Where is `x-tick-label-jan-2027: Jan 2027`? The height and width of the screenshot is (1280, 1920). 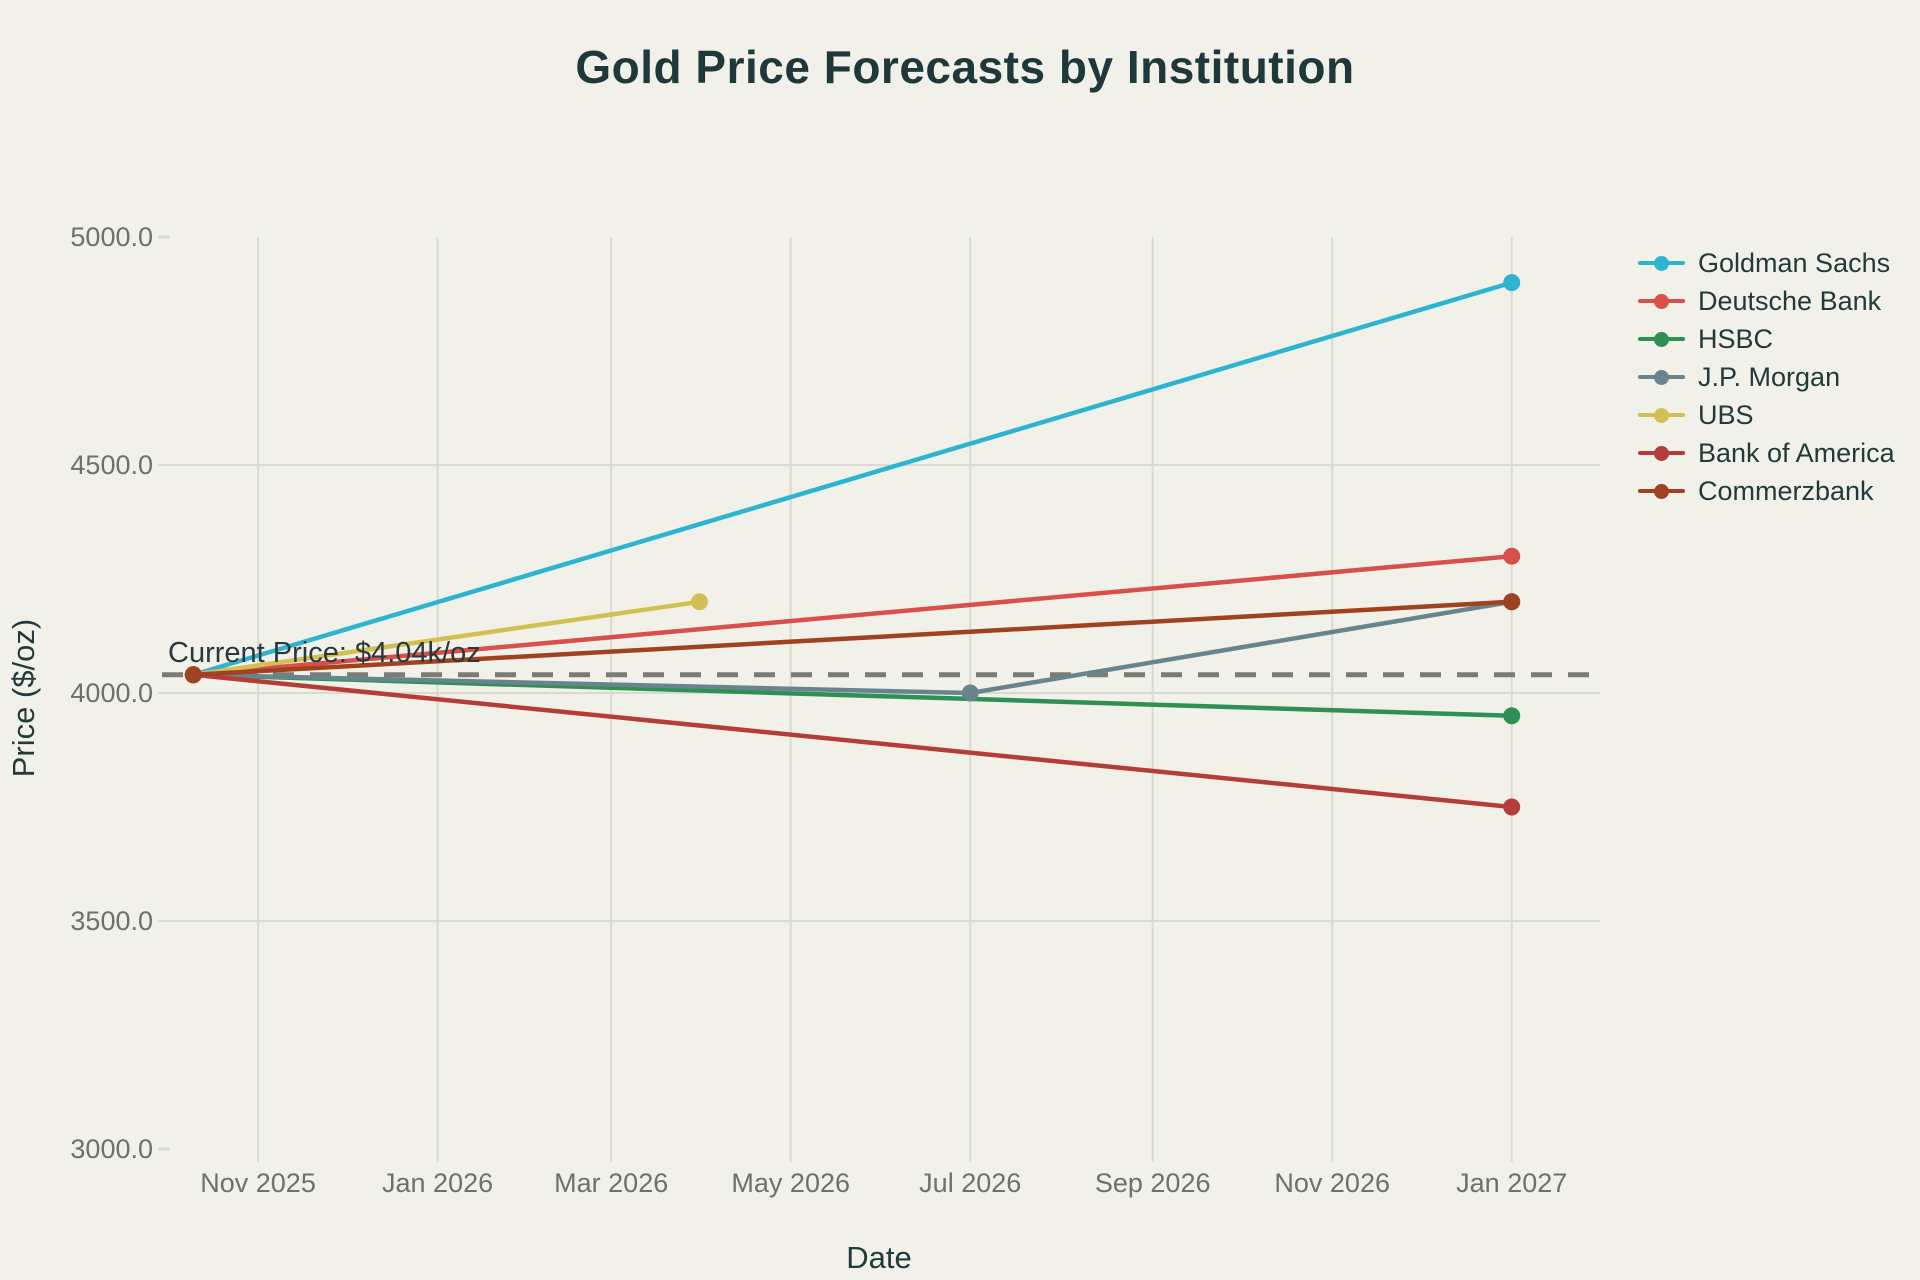
x-tick-label-jan-2027: Jan 2027 is located at coordinates (1511, 1183).